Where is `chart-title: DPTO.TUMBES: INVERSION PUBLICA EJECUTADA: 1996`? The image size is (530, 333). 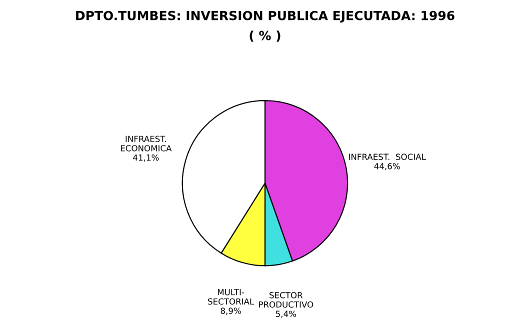 chart-title: DPTO.TUMBES: INVERSION PUBLICA EJECUTADA: 1996 is located at coordinates (265, 16).